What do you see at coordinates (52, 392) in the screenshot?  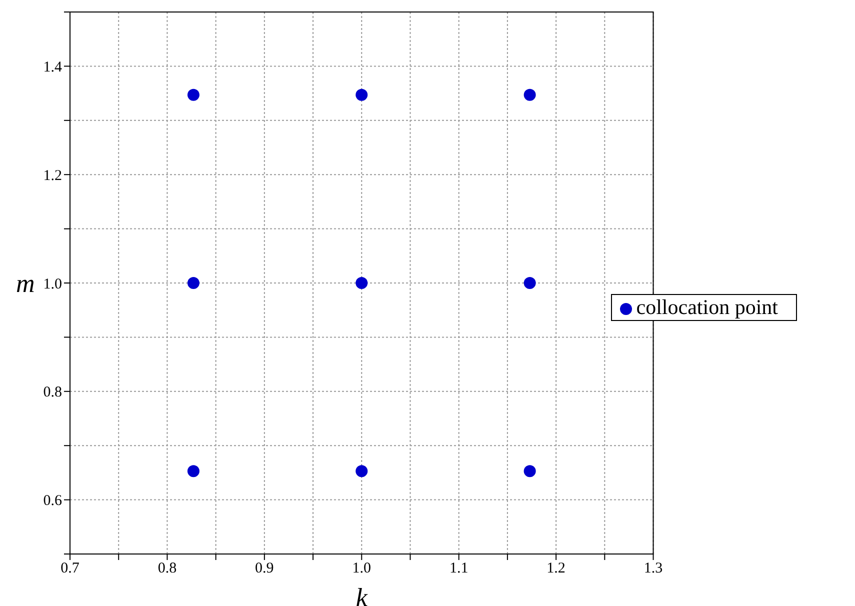 I see `y-tick-label: 0.8` at bounding box center [52, 392].